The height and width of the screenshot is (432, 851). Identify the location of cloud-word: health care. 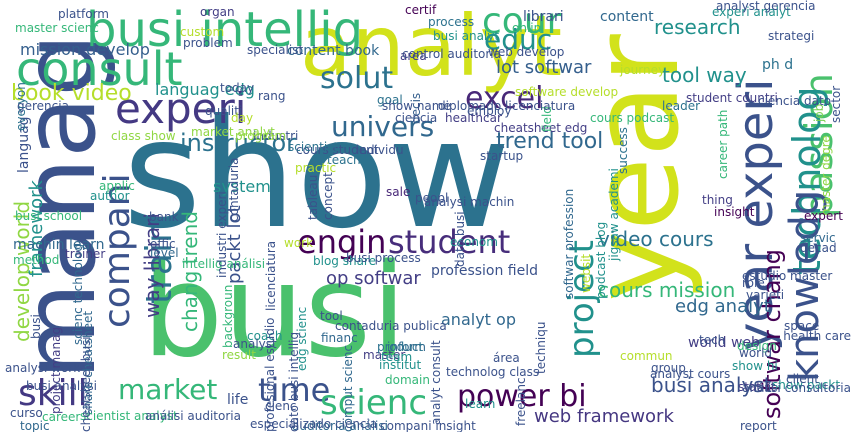
(817, 336).